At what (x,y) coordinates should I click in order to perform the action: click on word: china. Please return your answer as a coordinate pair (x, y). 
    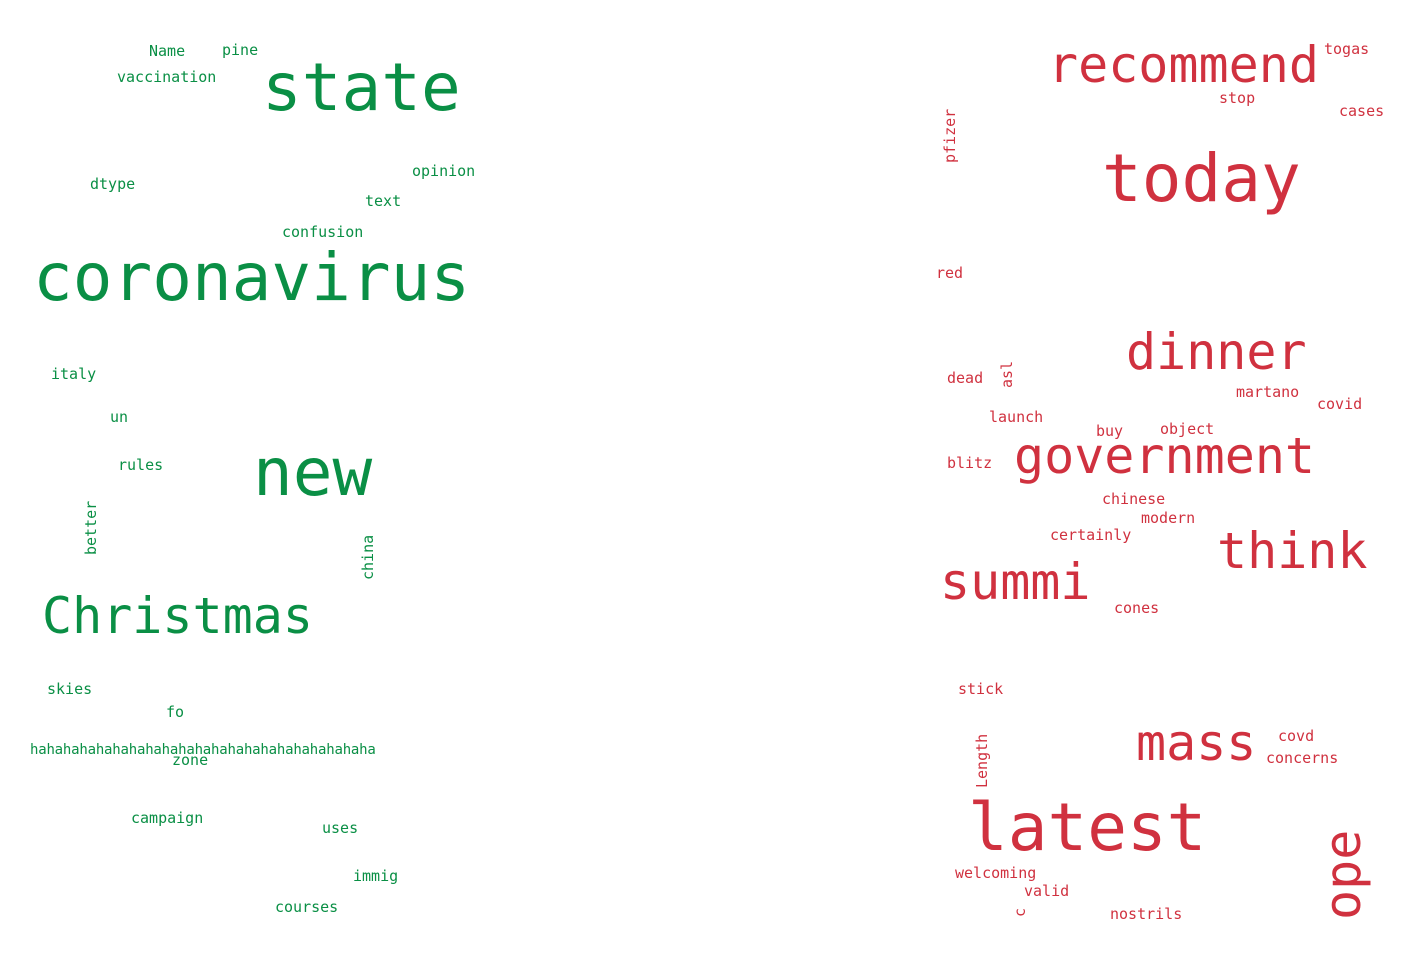
    Looking at the image, I should click on (368, 557).